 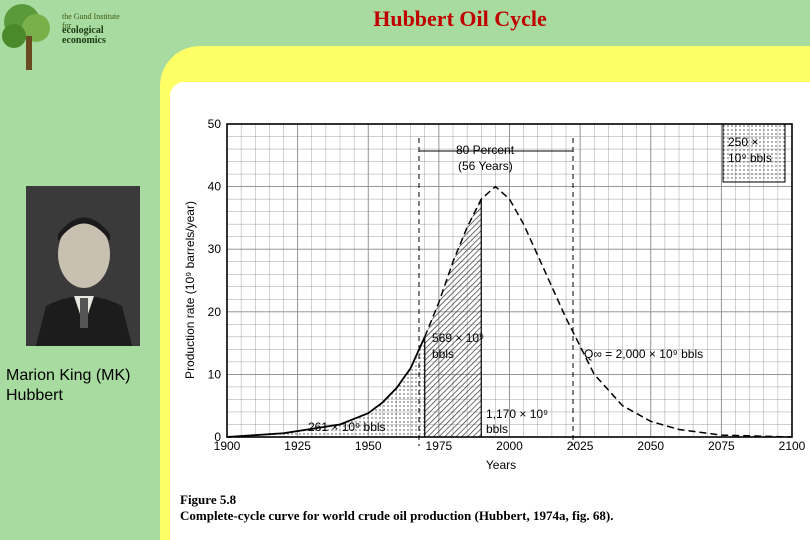 I want to click on annotation-q-infinity: Q∞ = 2,000 × 10⁹ bbls, so click(x=643, y=354).